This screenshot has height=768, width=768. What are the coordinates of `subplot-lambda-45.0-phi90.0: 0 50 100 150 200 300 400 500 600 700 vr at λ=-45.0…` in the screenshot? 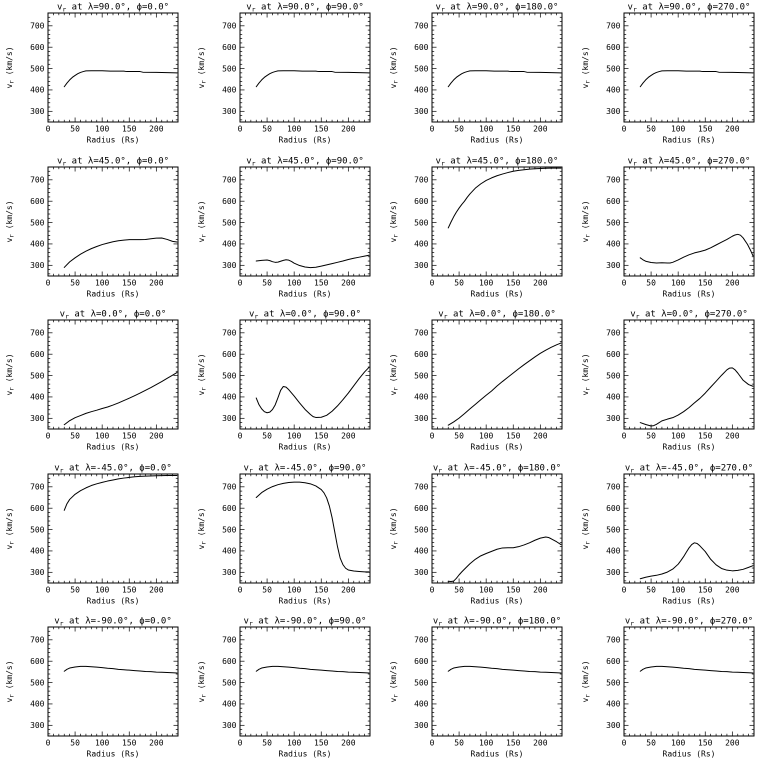 It's located at (288, 537).